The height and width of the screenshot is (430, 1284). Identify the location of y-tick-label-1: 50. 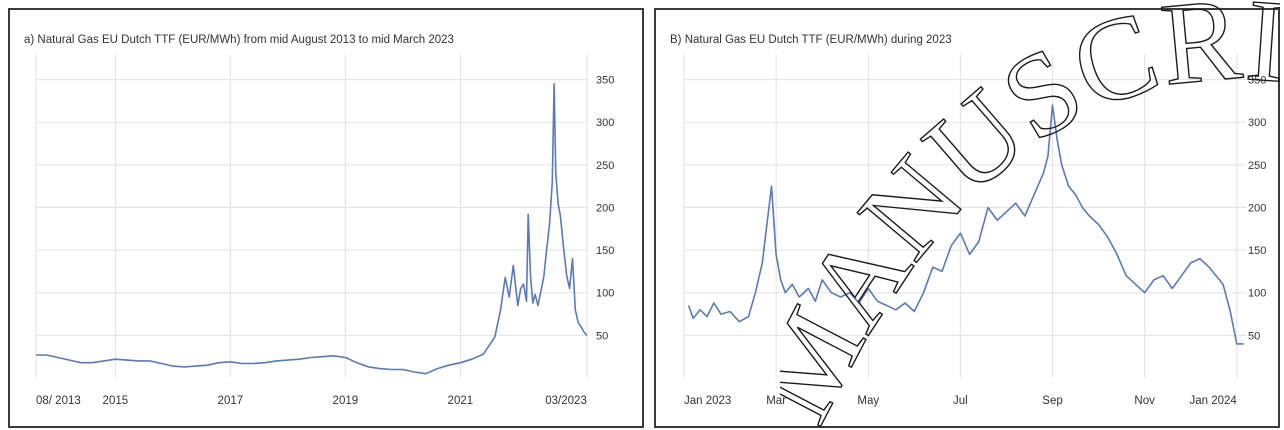
(1254, 336).